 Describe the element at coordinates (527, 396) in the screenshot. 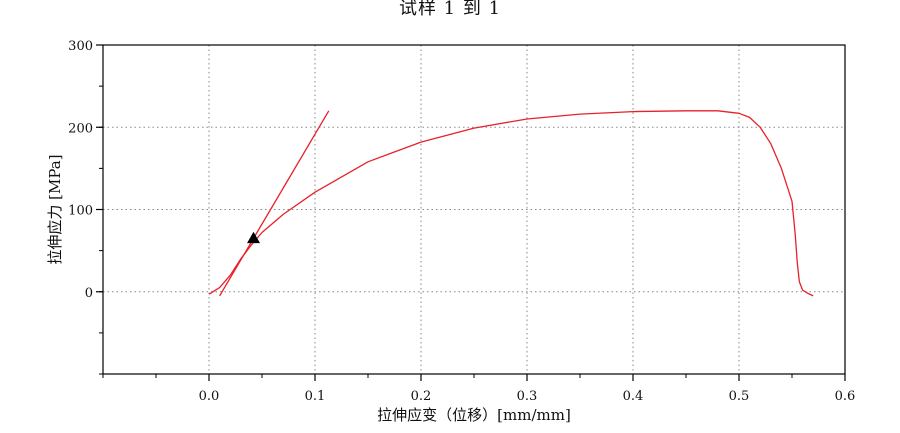

I see `x-tick-label: 0.3` at that location.